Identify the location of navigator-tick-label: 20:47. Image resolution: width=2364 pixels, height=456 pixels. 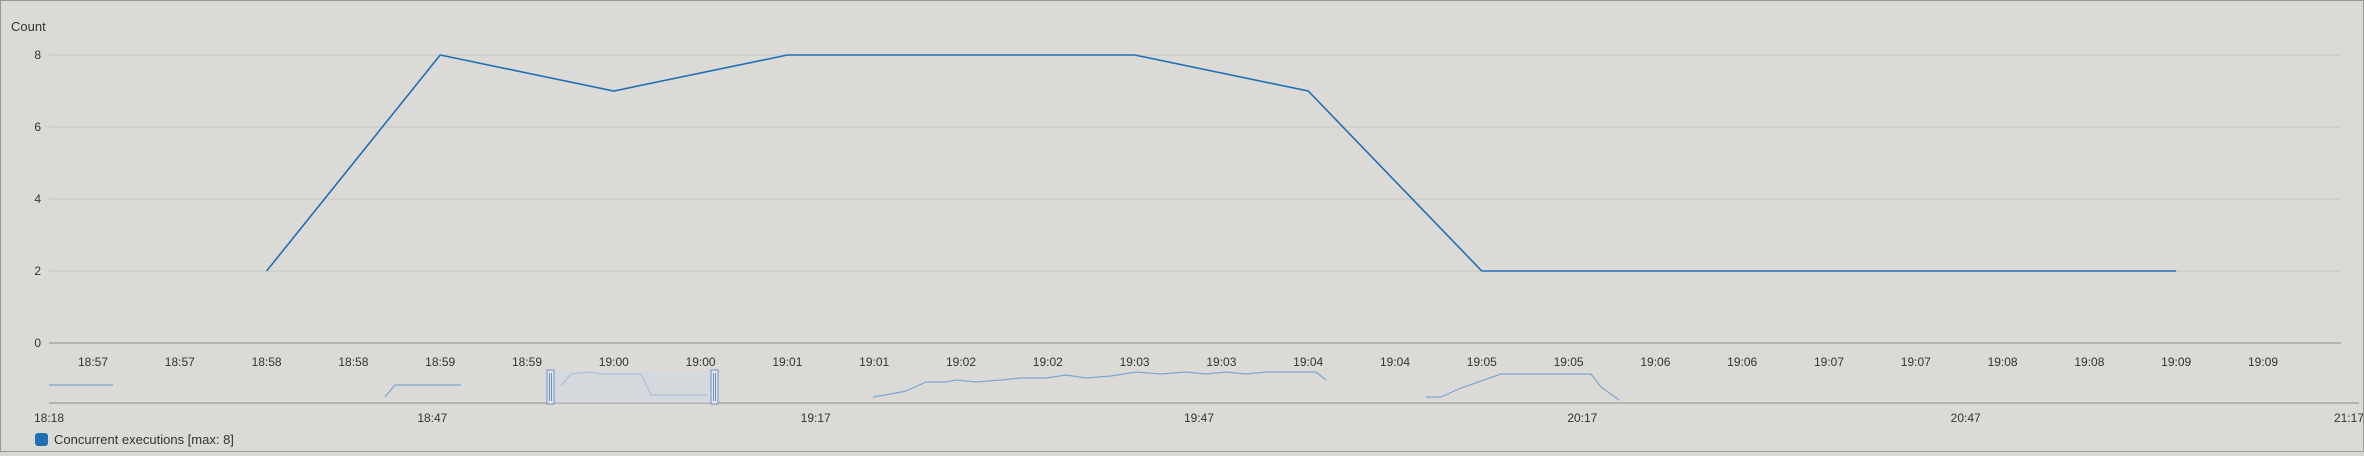
(1966, 418).